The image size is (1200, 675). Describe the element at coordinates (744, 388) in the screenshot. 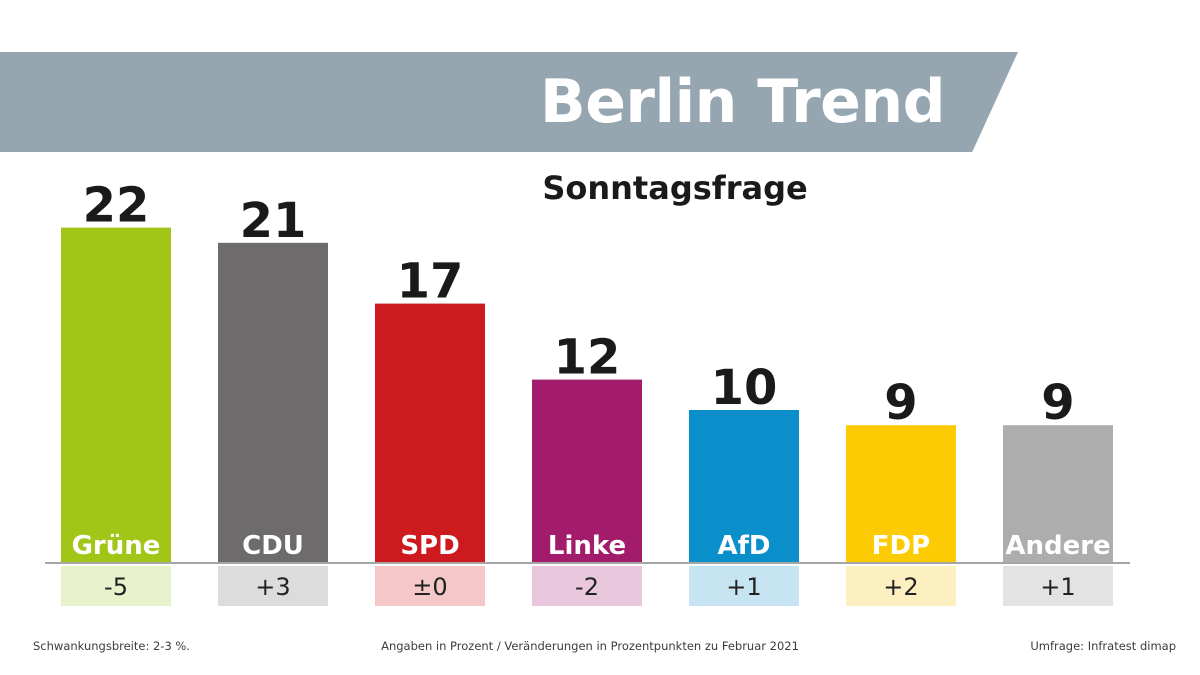

I see `bar-value-label: 10` at that location.